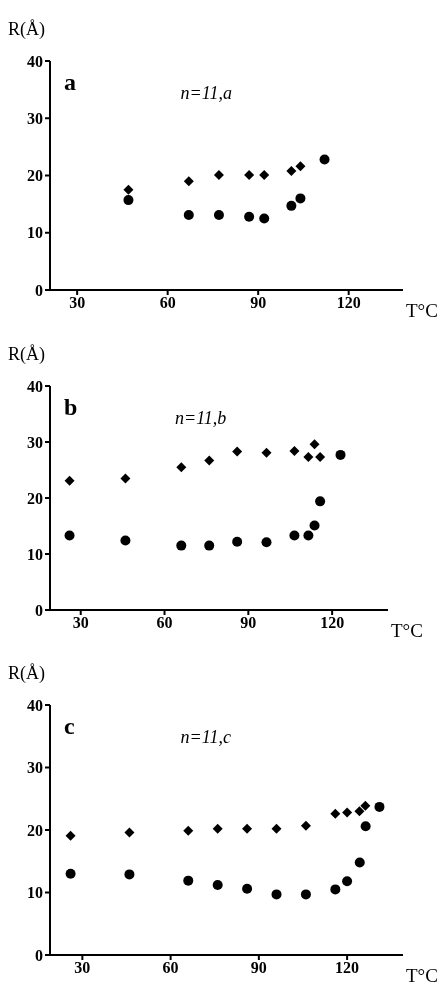  I want to click on annotation: n=11,a, so click(206, 93).